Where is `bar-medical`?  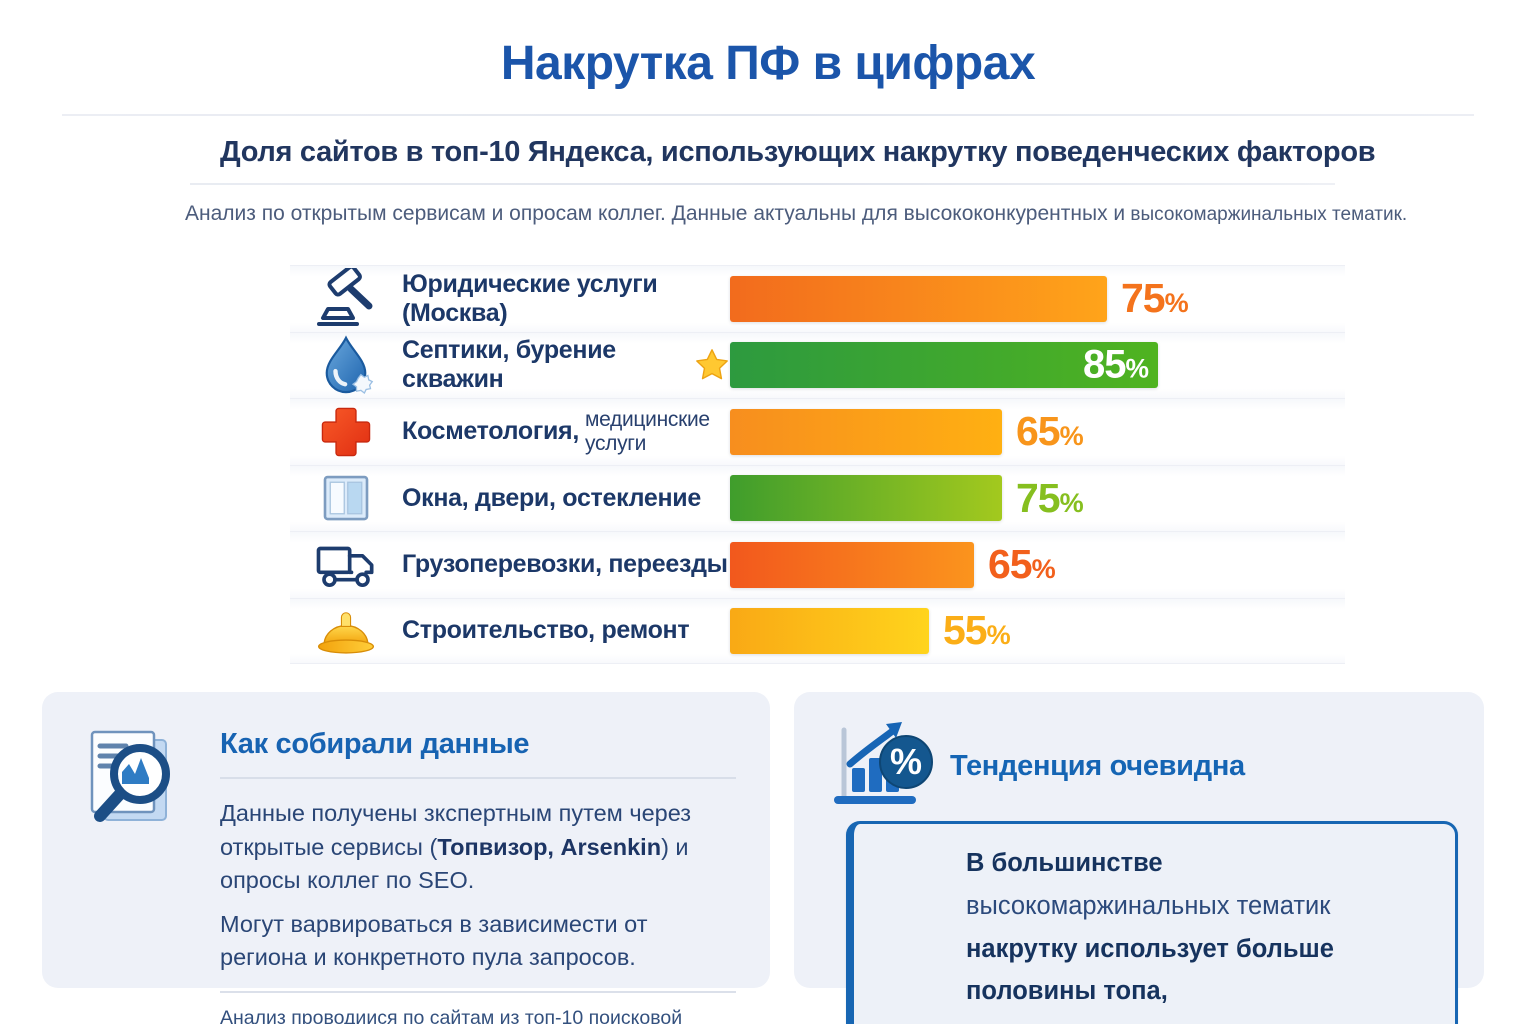 bar-medical is located at coordinates (866, 431).